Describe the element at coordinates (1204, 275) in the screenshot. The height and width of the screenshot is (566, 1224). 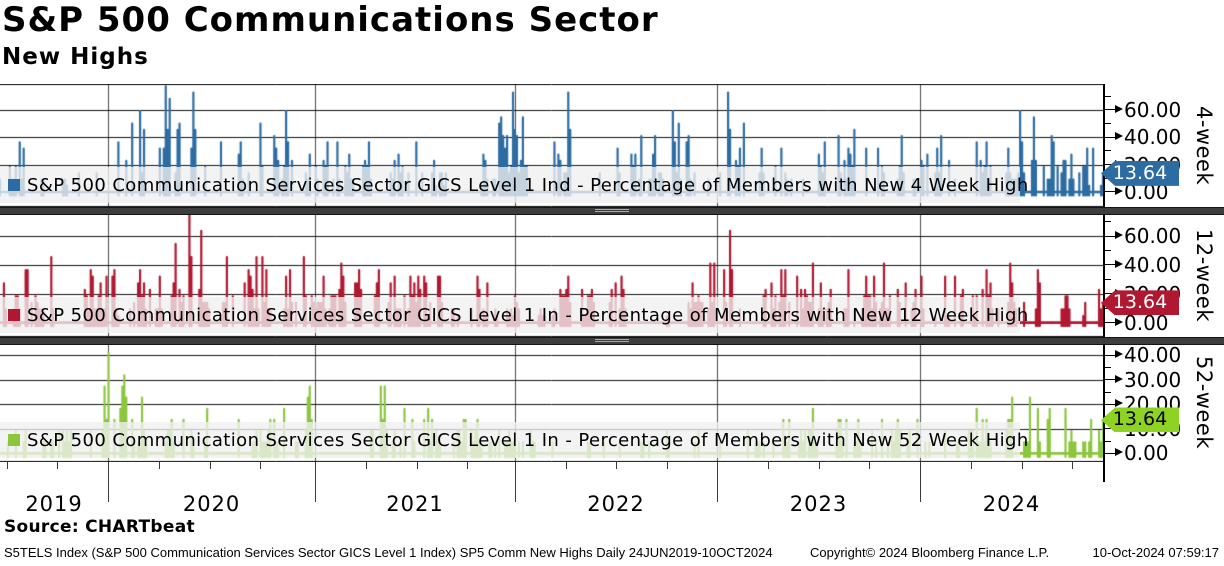
I see `panel-axis-name-12-week: 12-week` at that location.